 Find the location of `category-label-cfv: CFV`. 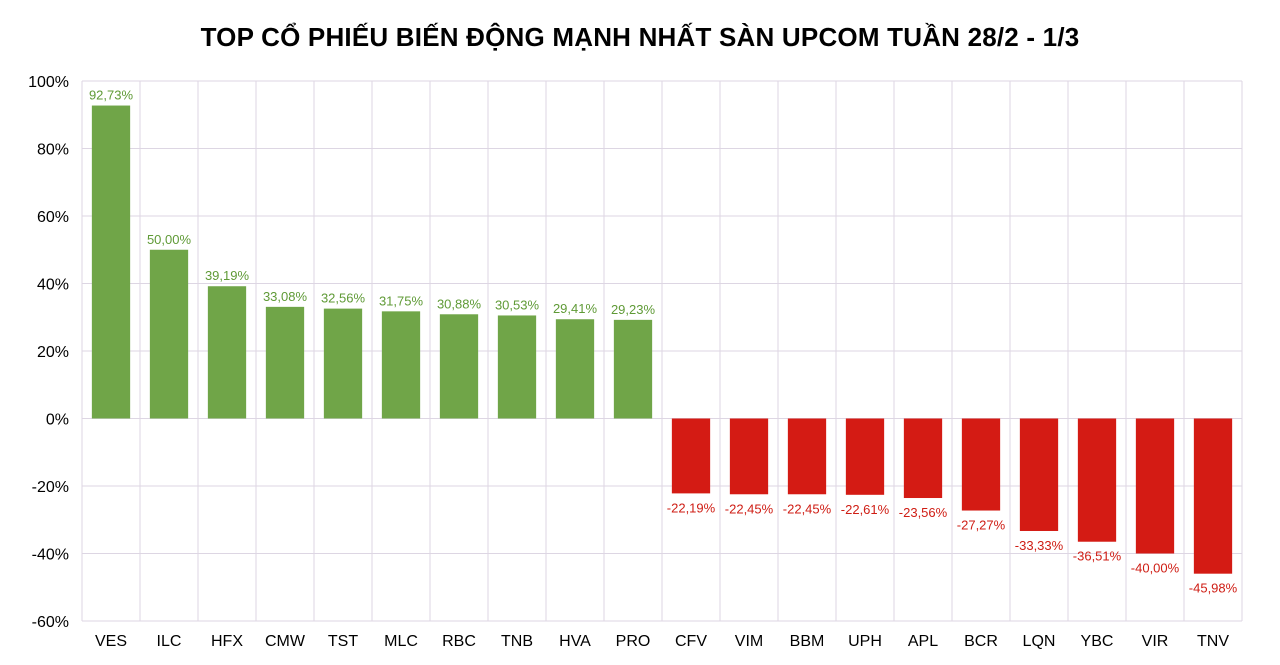

category-label-cfv: CFV is located at coordinates (691, 641).